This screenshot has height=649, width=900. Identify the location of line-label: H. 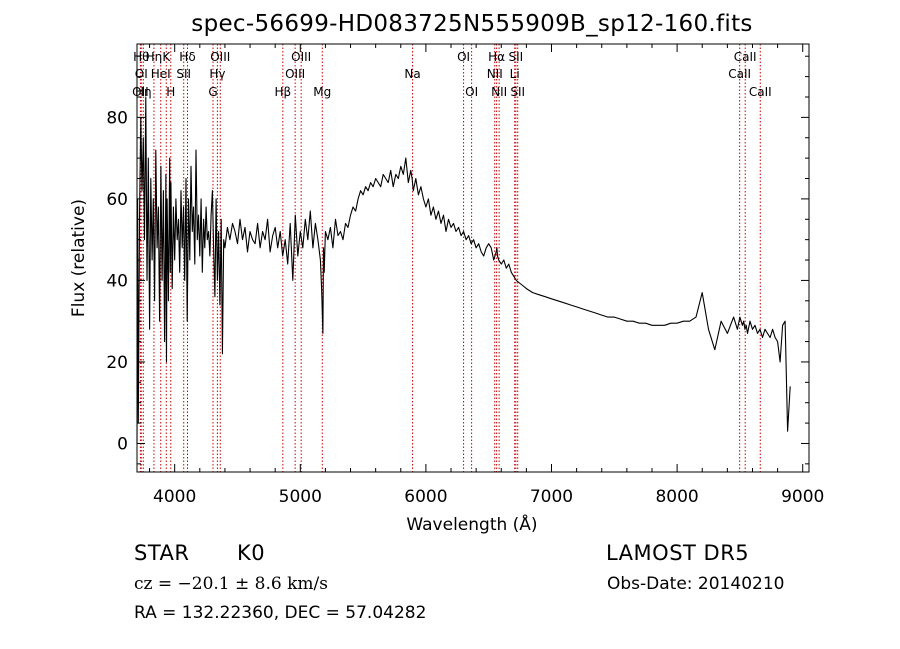
(170, 92).